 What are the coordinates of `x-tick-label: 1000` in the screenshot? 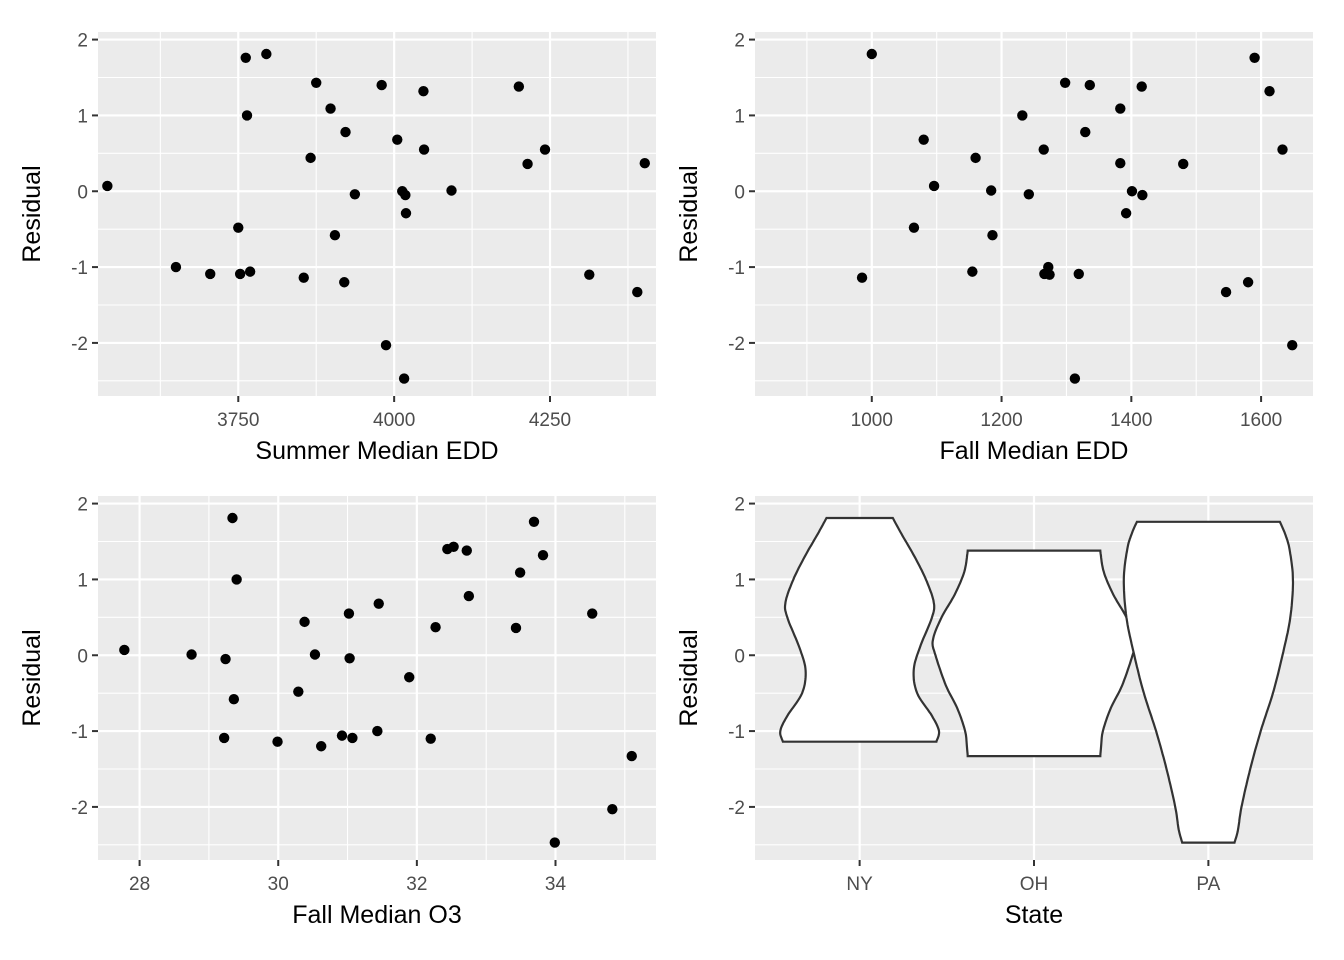 It's located at (872, 420).